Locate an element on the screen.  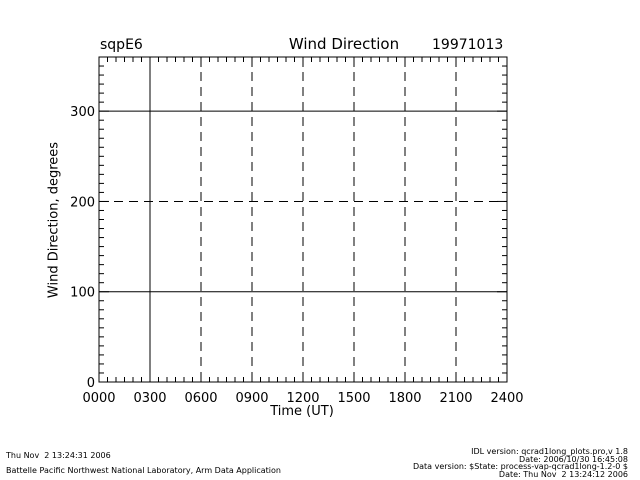
y-tick-label: 300 is located at coordinates (82, 112).